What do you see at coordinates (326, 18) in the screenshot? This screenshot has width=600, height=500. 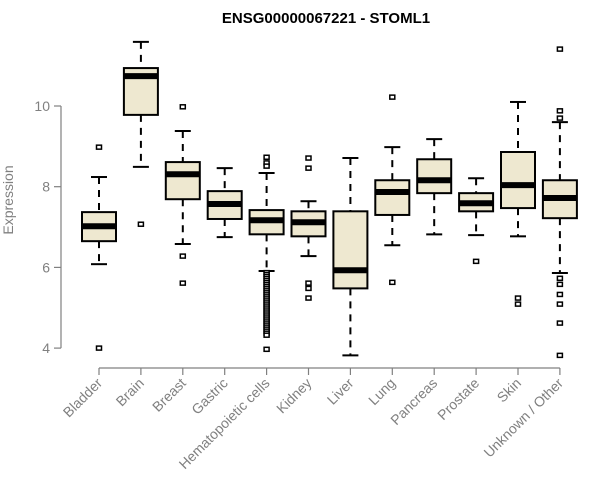 I see `chart-title: ENSG00000067221 - STOML1` at bounding box center [326, 18].